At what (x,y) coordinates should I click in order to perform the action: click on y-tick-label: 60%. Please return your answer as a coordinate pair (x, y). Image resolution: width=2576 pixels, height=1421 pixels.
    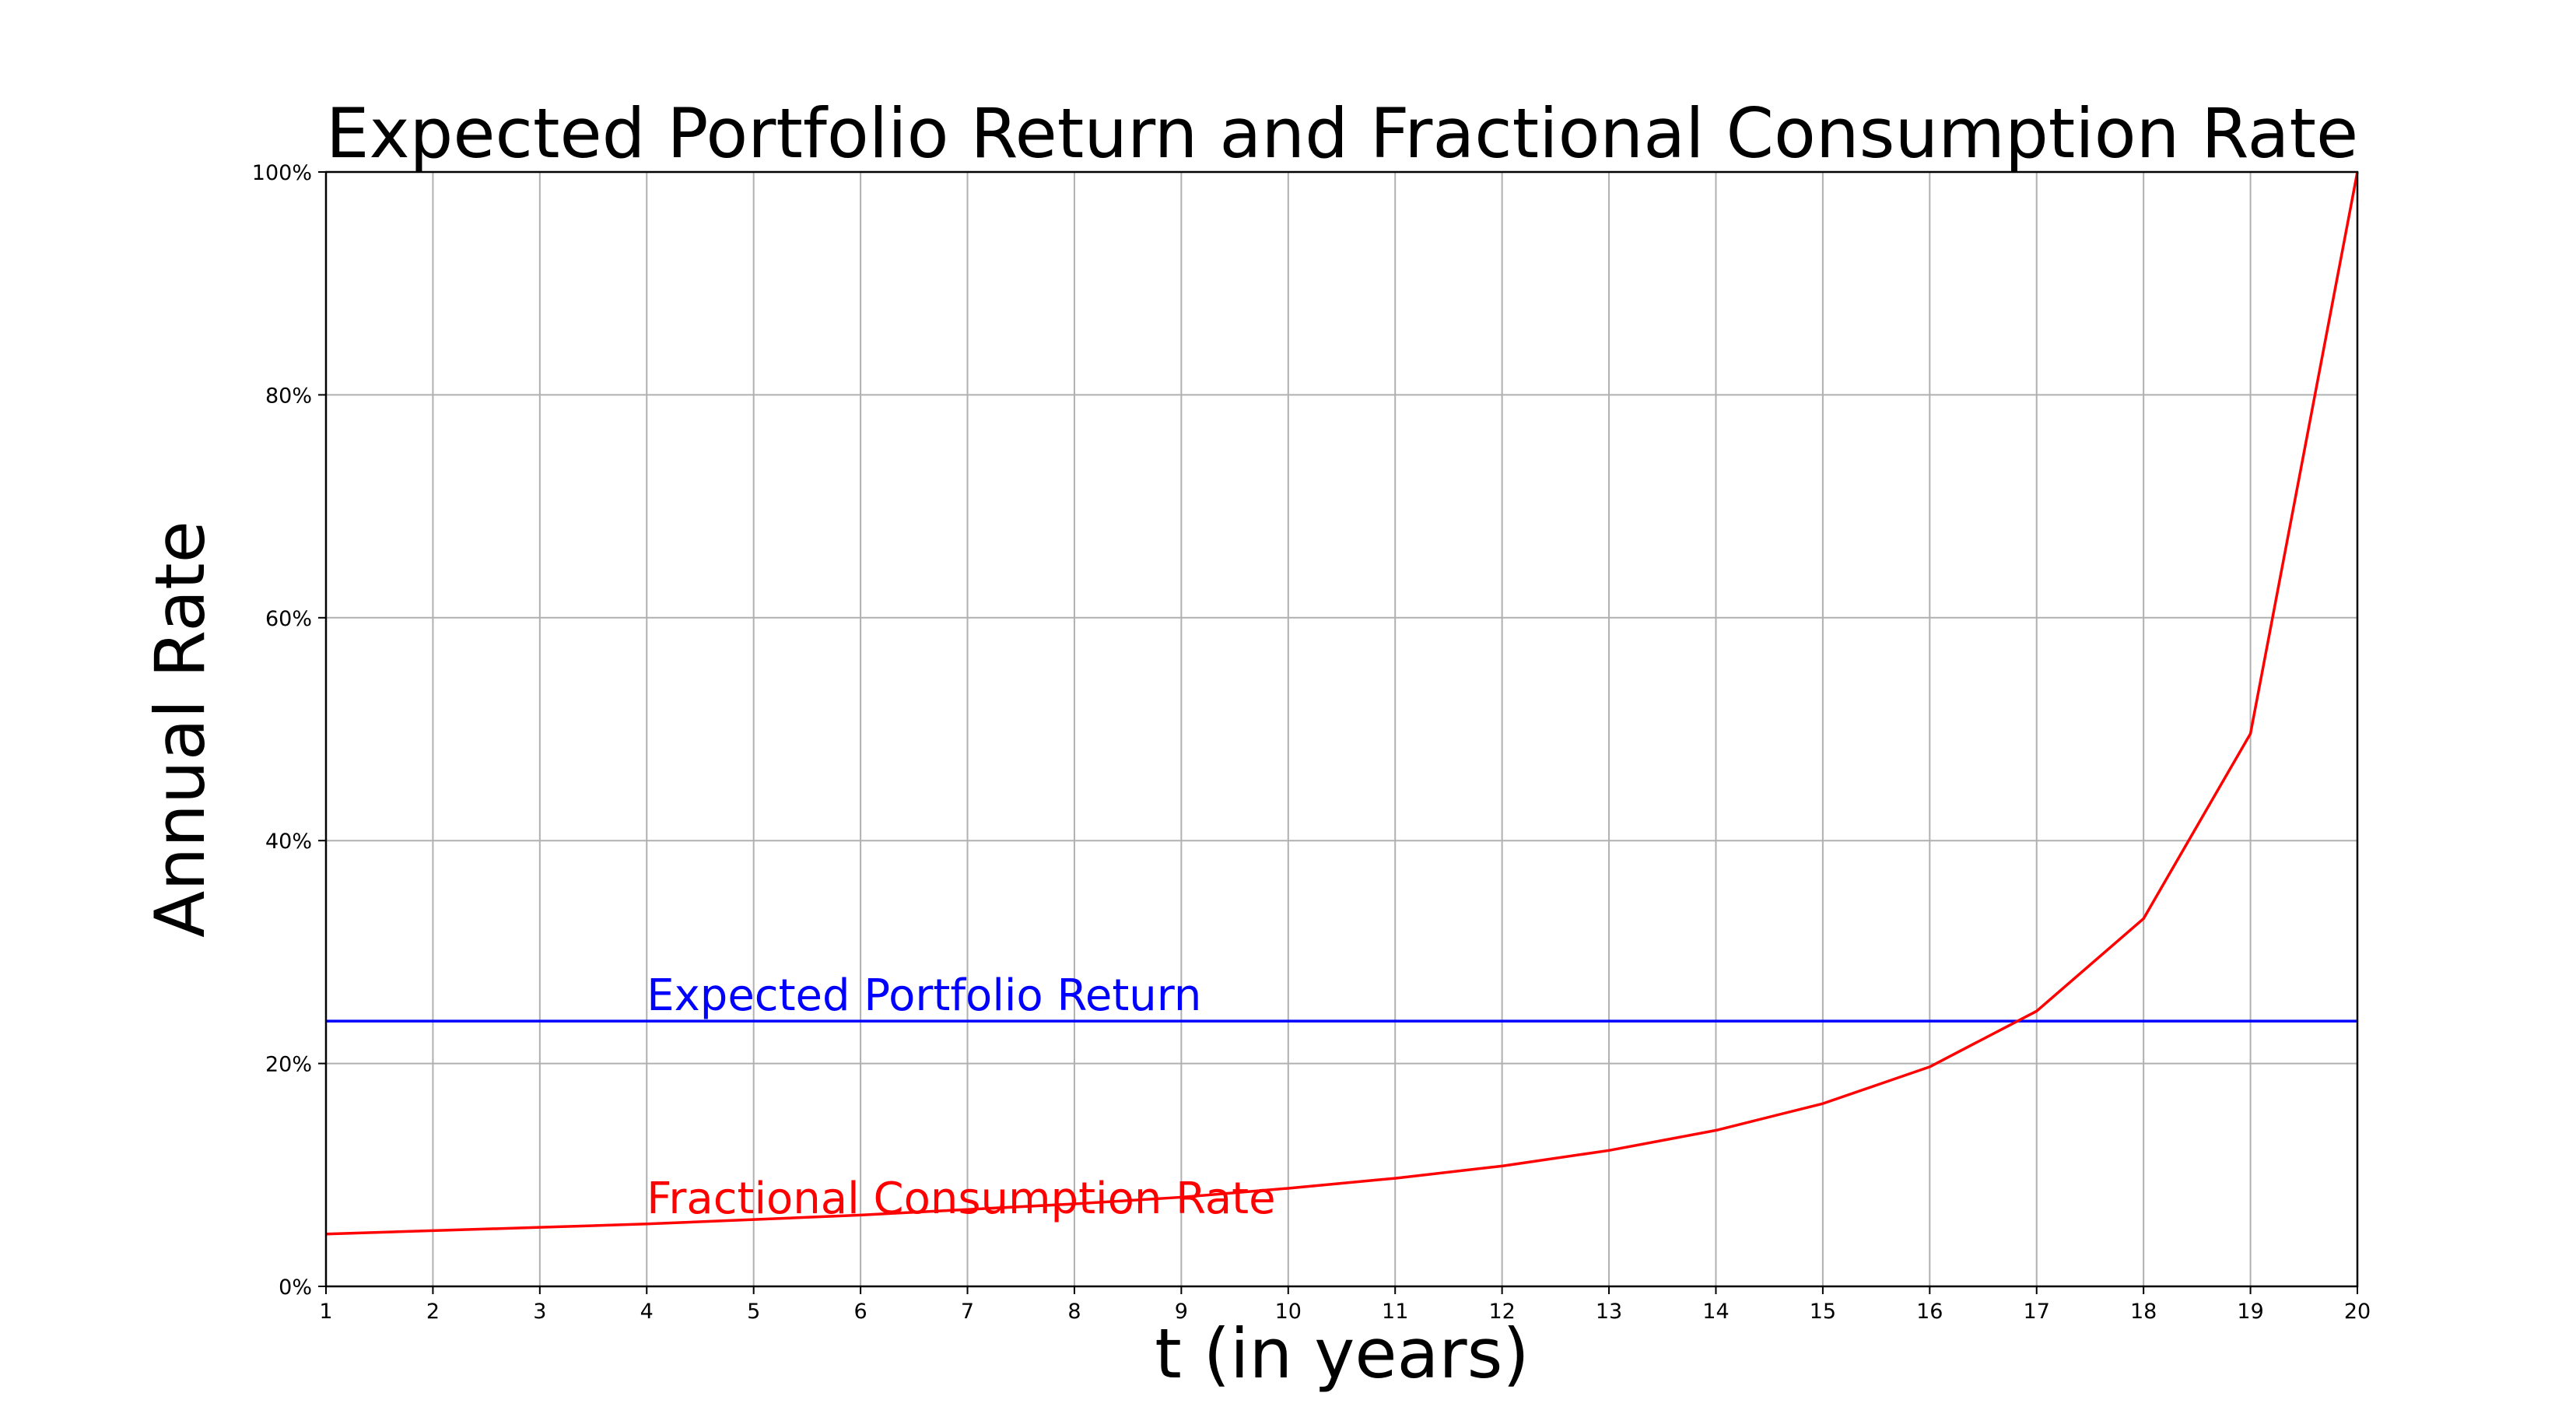
    Looking at the image, I should click on (288, 619).